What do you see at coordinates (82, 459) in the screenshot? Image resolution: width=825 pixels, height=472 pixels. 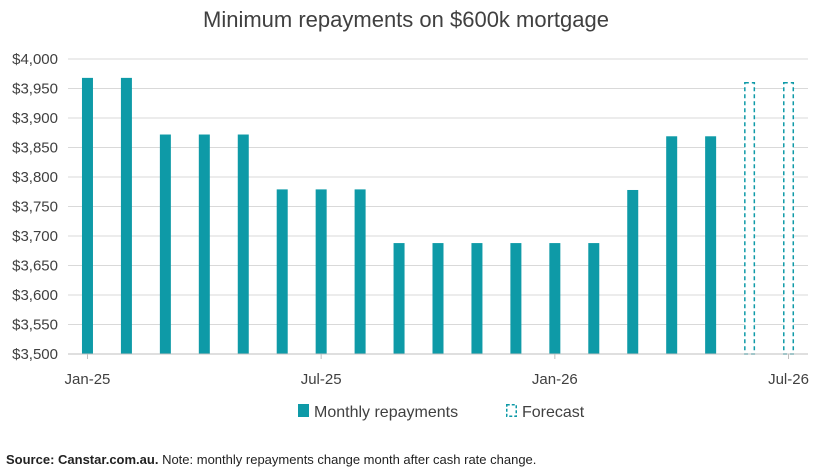 I see `source-label: Source: Canstar.com.au.` at bounding box center [82, 459].